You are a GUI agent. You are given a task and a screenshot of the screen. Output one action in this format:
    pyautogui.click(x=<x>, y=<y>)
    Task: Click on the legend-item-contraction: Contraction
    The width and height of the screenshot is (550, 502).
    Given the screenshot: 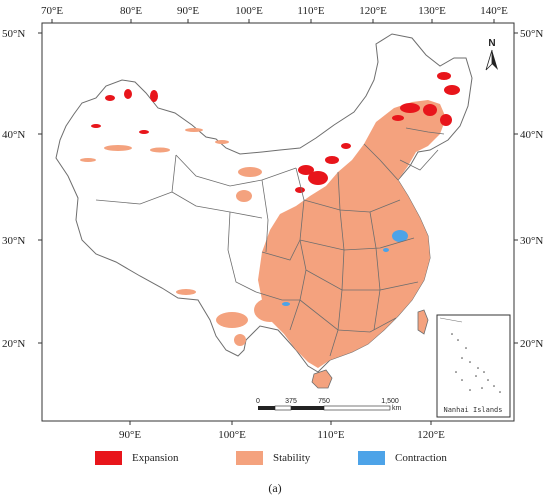 What is the action you would take?
    pyautogui.click(x=402, y=458)
    